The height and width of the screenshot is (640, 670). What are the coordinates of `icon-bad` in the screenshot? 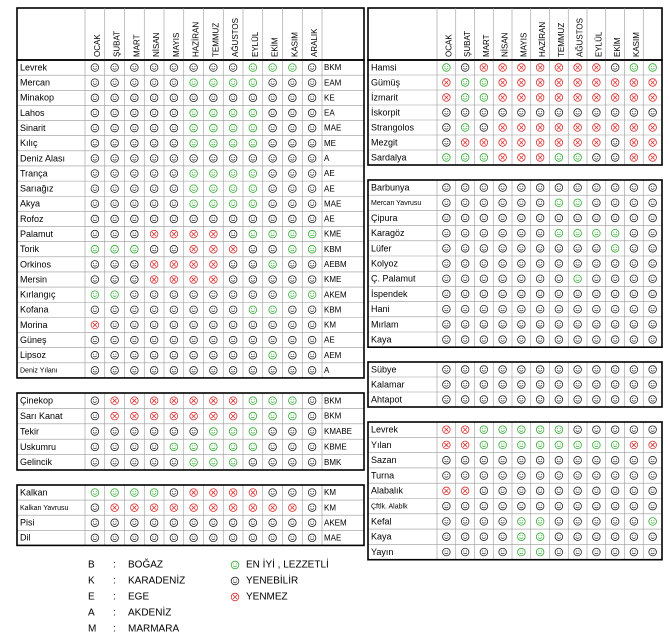 It's located at (193, 400).